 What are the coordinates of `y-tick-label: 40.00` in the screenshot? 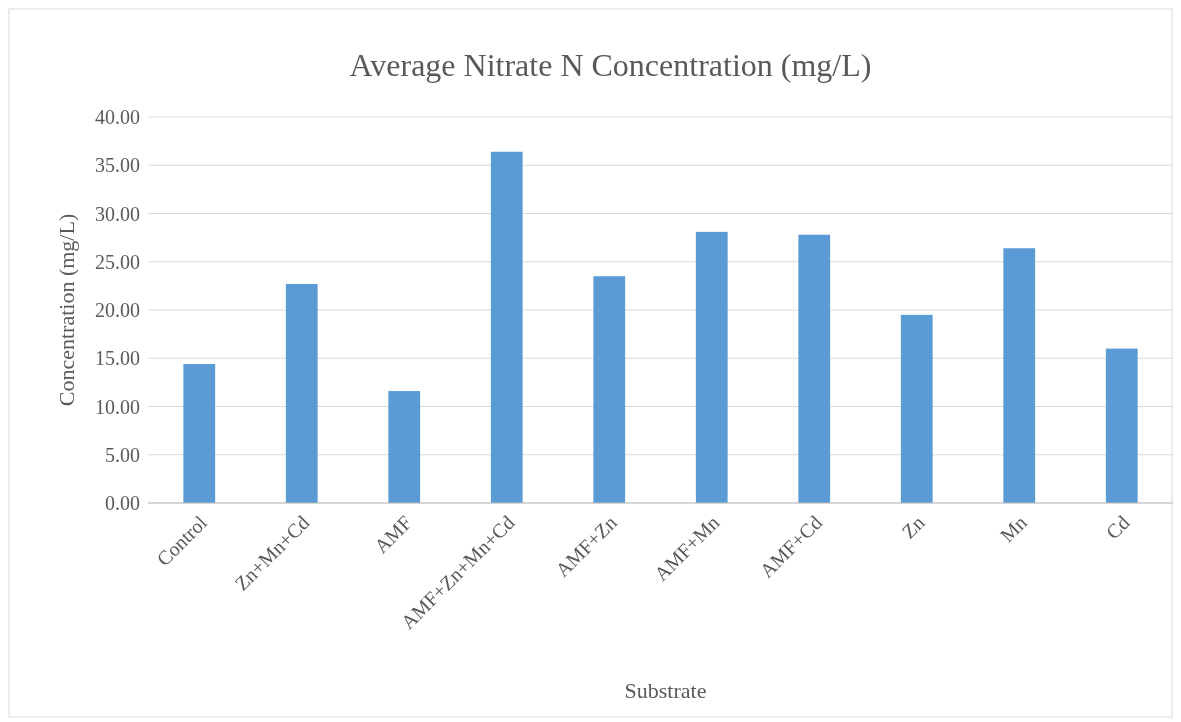 It's located at (117, 117).